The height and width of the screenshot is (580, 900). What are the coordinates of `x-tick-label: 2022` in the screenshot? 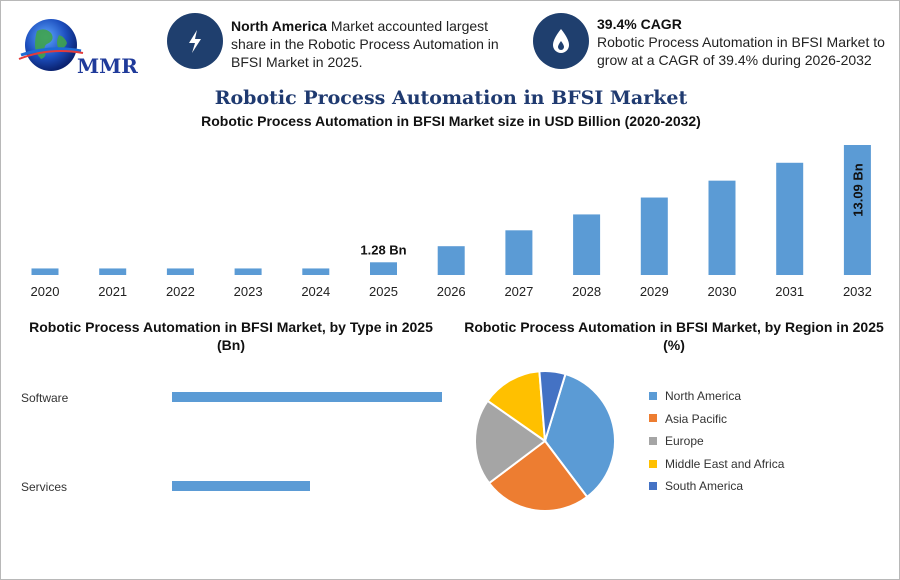 It's located at (180, 291).